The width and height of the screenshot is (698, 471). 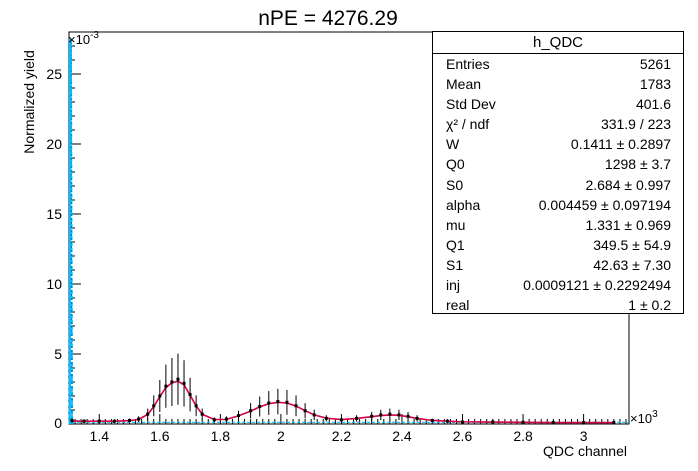 What do you see at coordinates (83, 38) in the screenshot?
I see `y-multiplier: ×10⁻³` at bounding box center [83, 38].